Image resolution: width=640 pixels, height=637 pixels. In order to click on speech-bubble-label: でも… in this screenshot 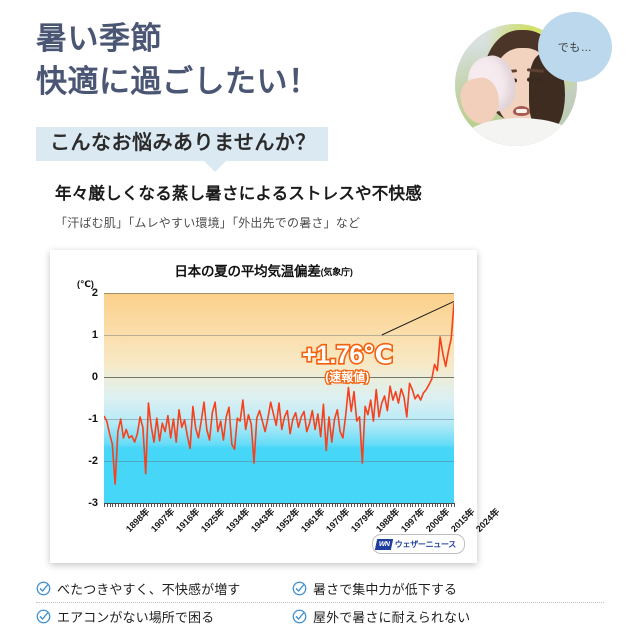, I will do `click(575, 48)`.